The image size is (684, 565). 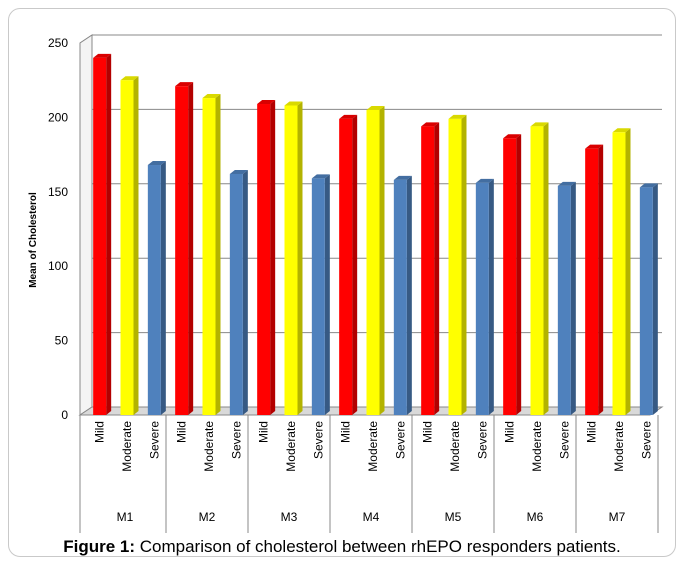 I want to click on group-label: M6, so click(x=535, y=517).